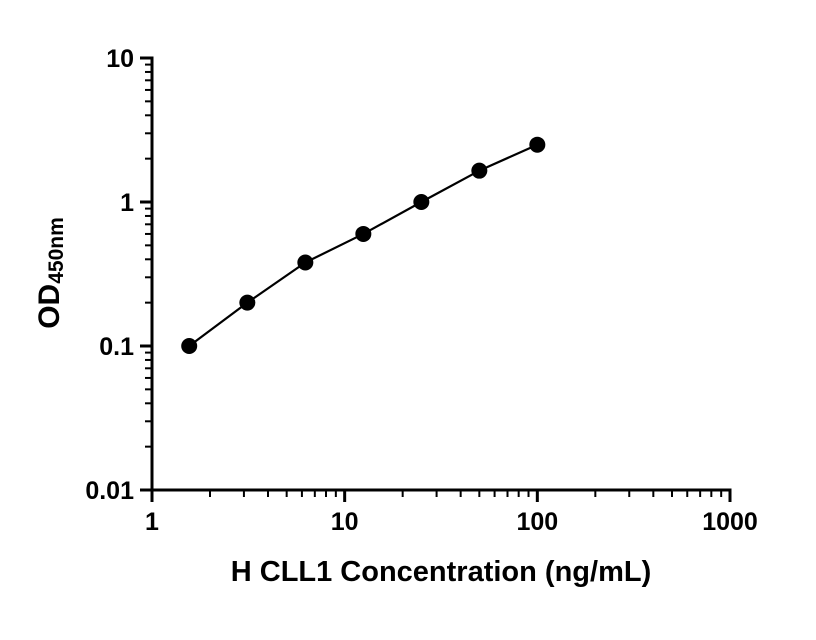  I want to click on y-tick-label: 0.1, so click(116, 347).